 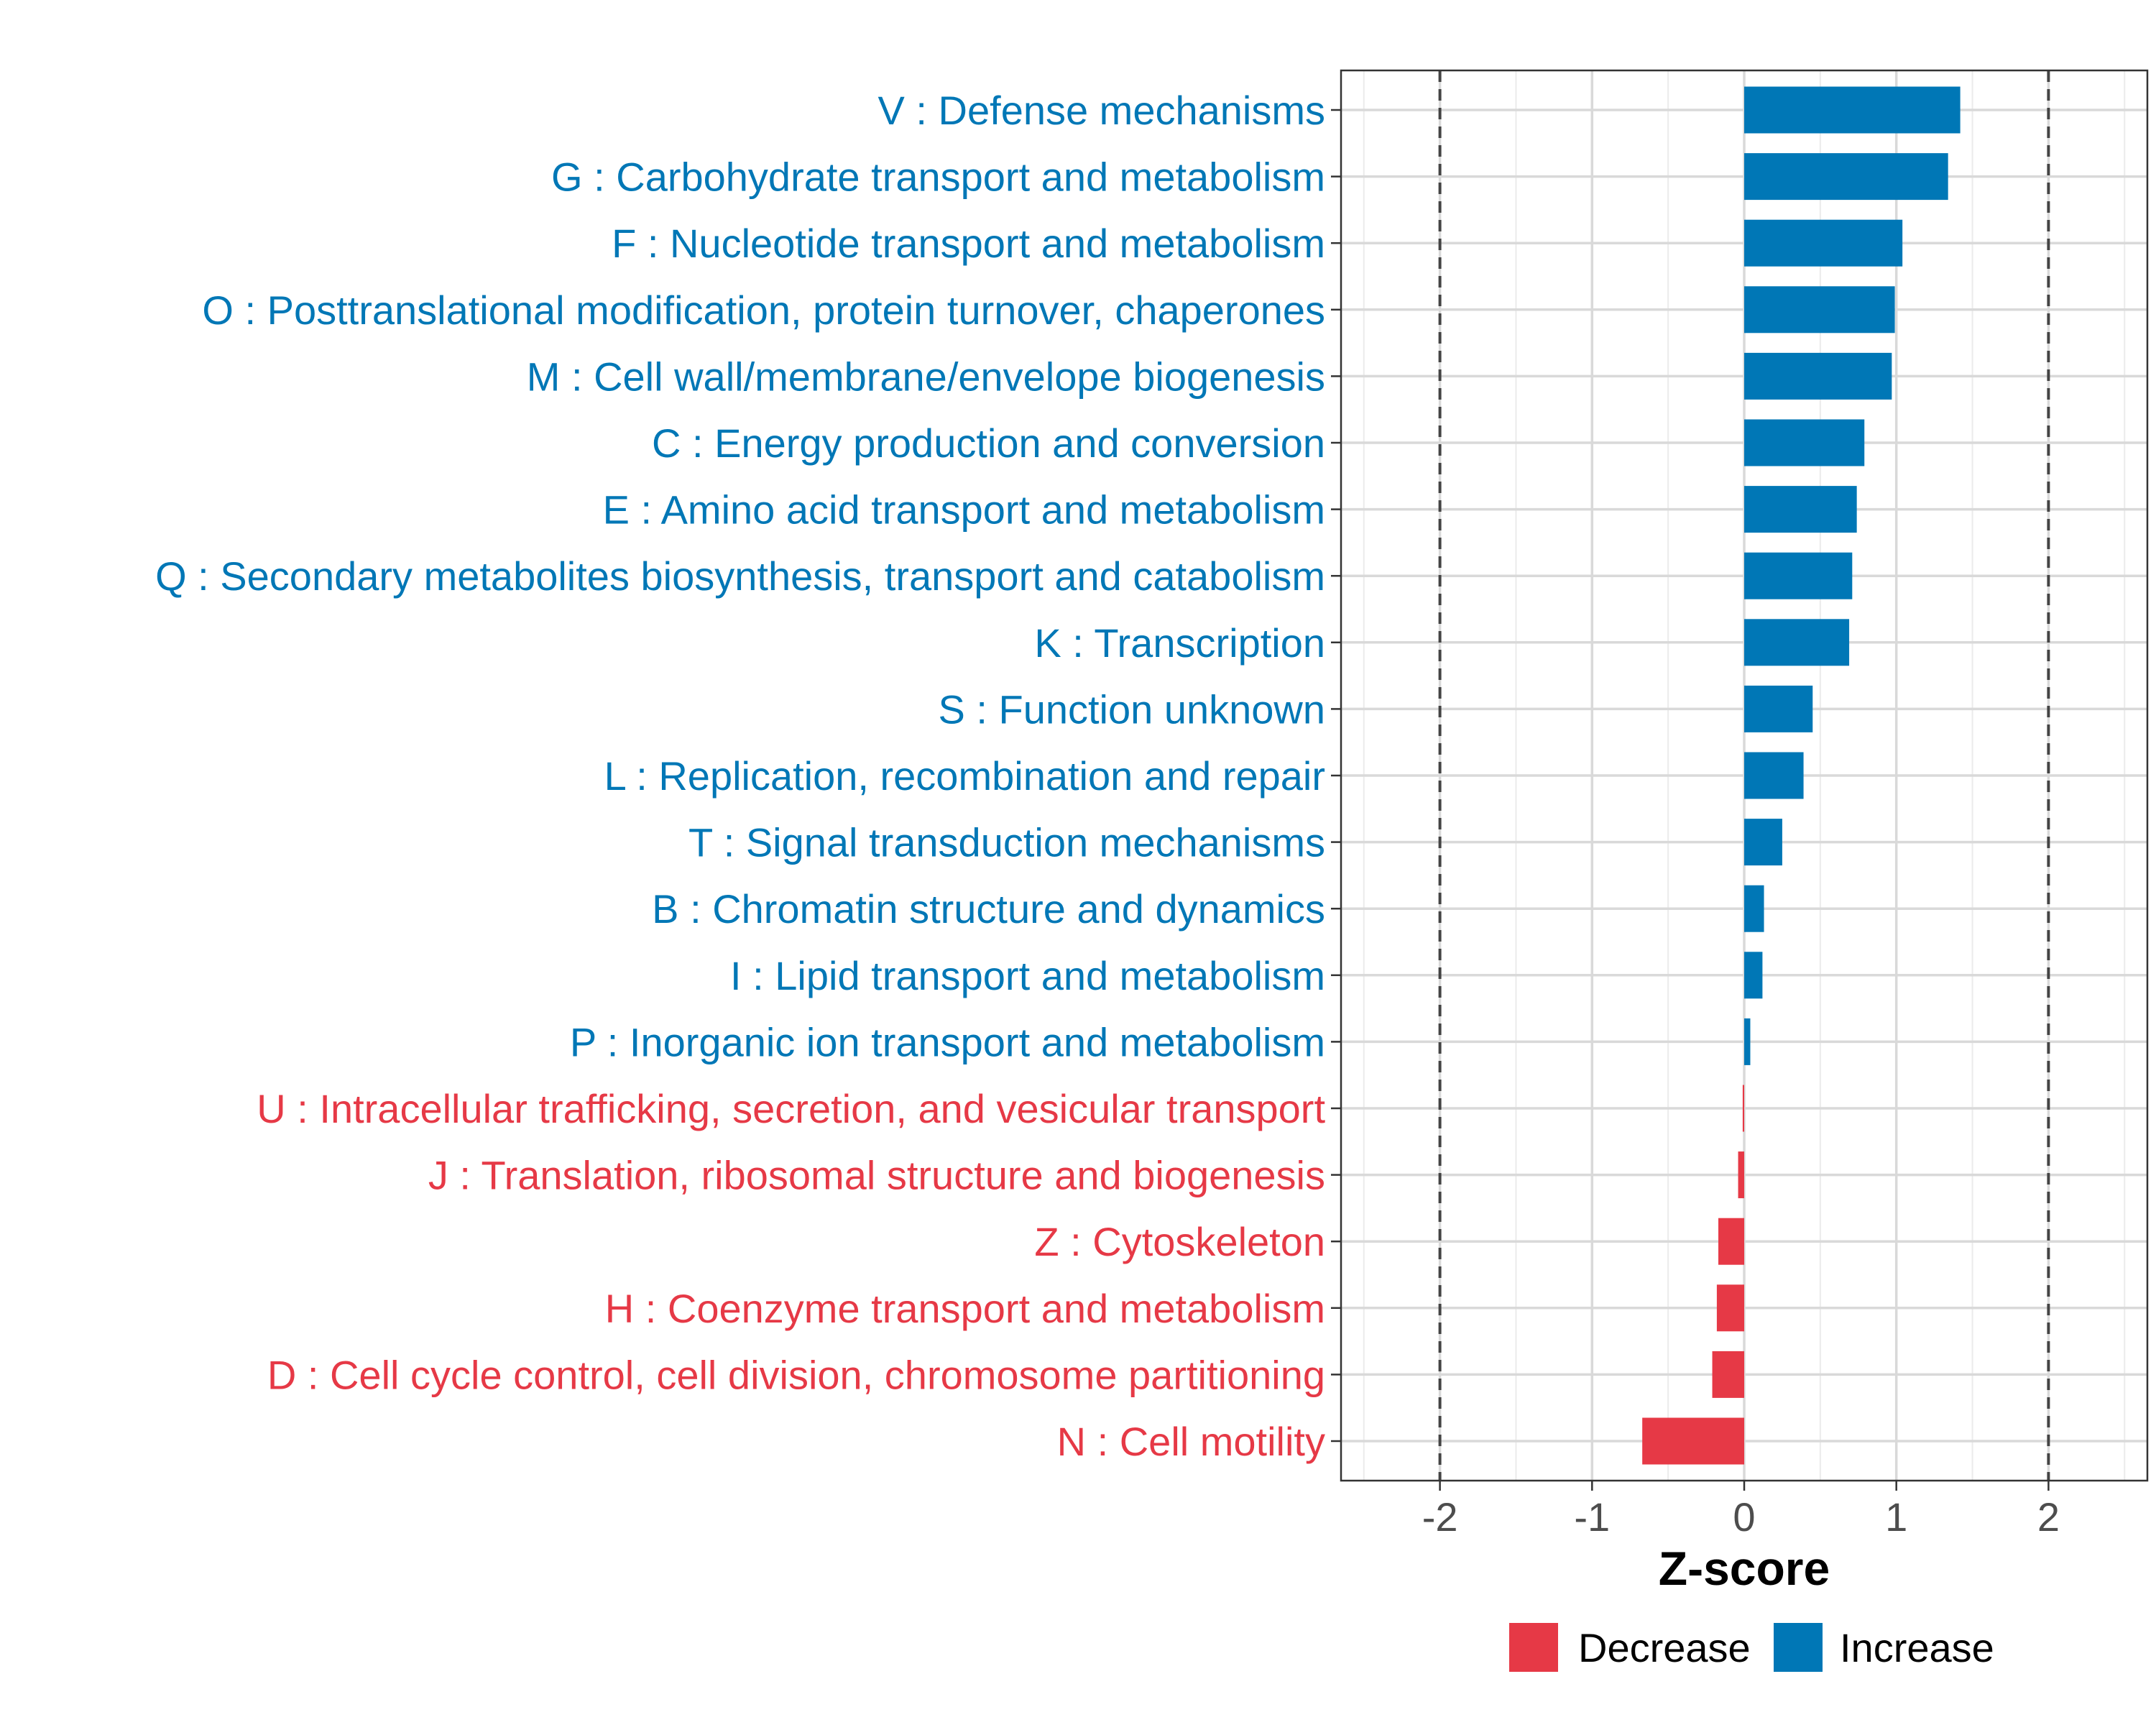 What do you see at coordinates (2049, 1517) in the screenshot?
I see `x-tick-label: 2` at bounding box center [2049, 1517].